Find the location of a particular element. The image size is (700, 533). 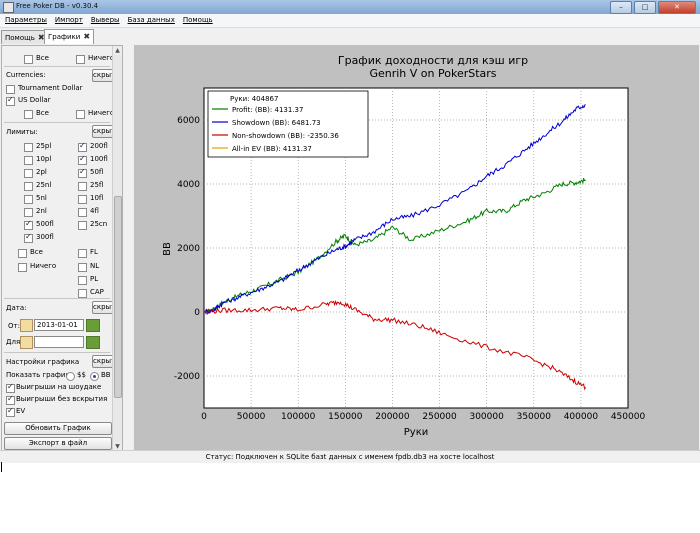

limit-label: 25pl is located at coordinates (44, 146).